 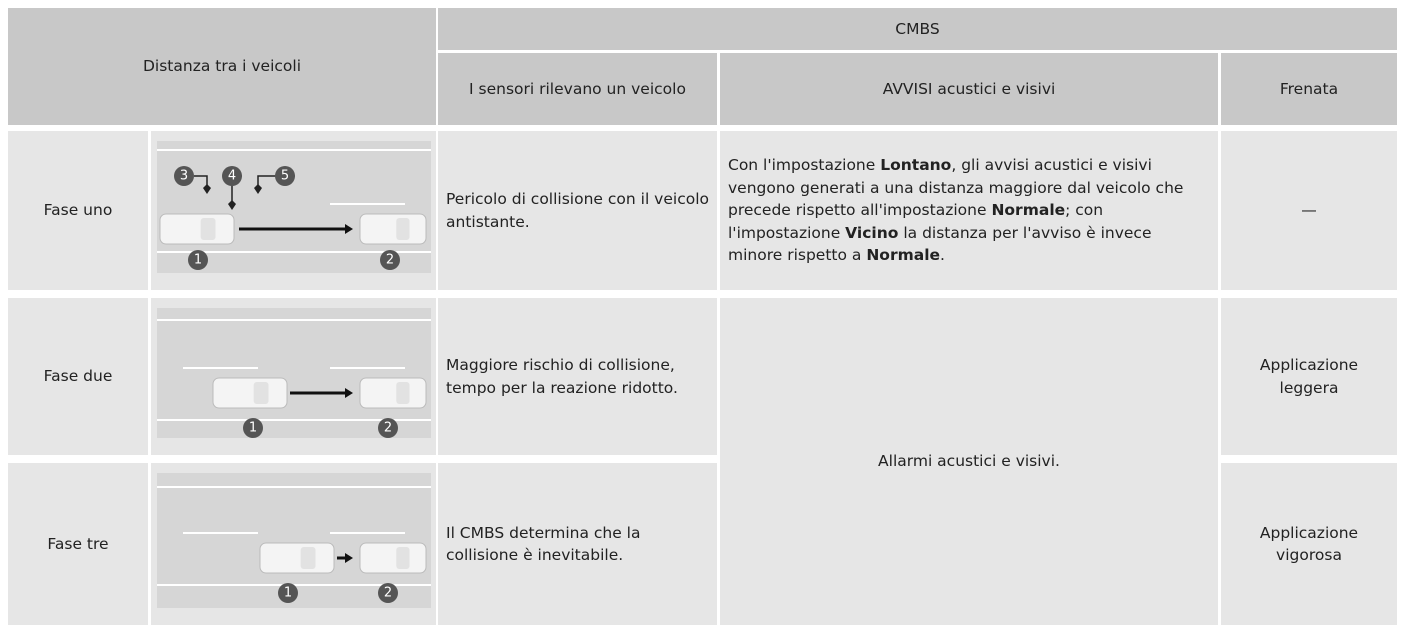 I want to click on text: ; con l'impostazione, so click(x=916, y=221).